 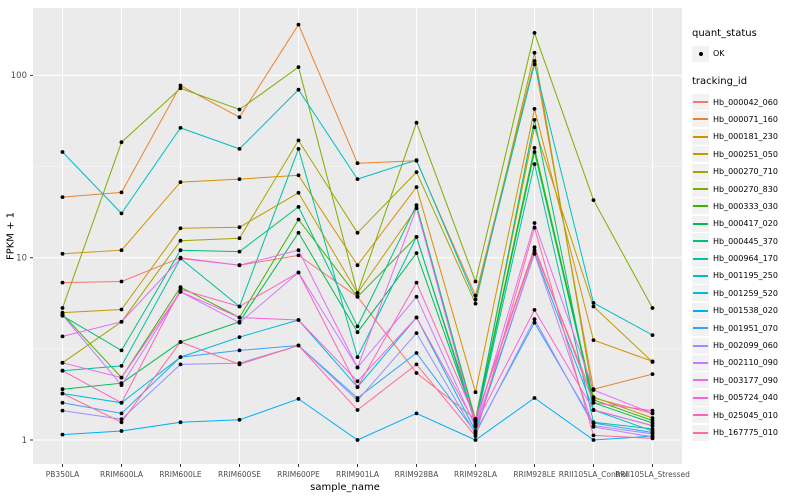 I want to click on legend-item: Hb_000071_160, so click(x=746, y=119).